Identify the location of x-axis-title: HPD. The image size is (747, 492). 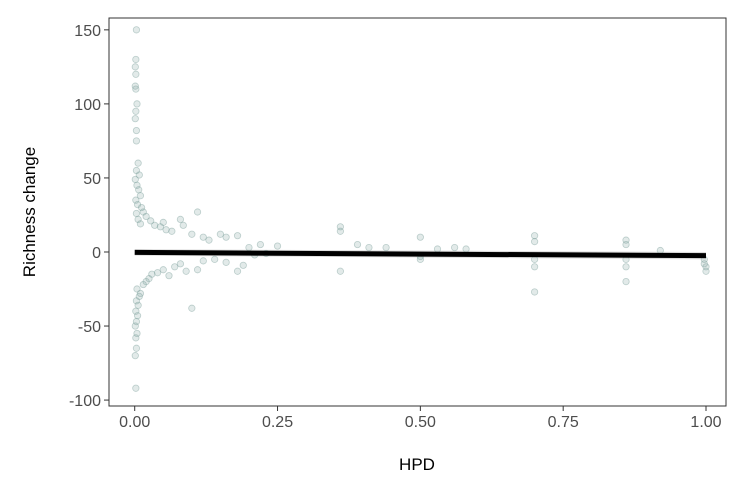
(417, 464).